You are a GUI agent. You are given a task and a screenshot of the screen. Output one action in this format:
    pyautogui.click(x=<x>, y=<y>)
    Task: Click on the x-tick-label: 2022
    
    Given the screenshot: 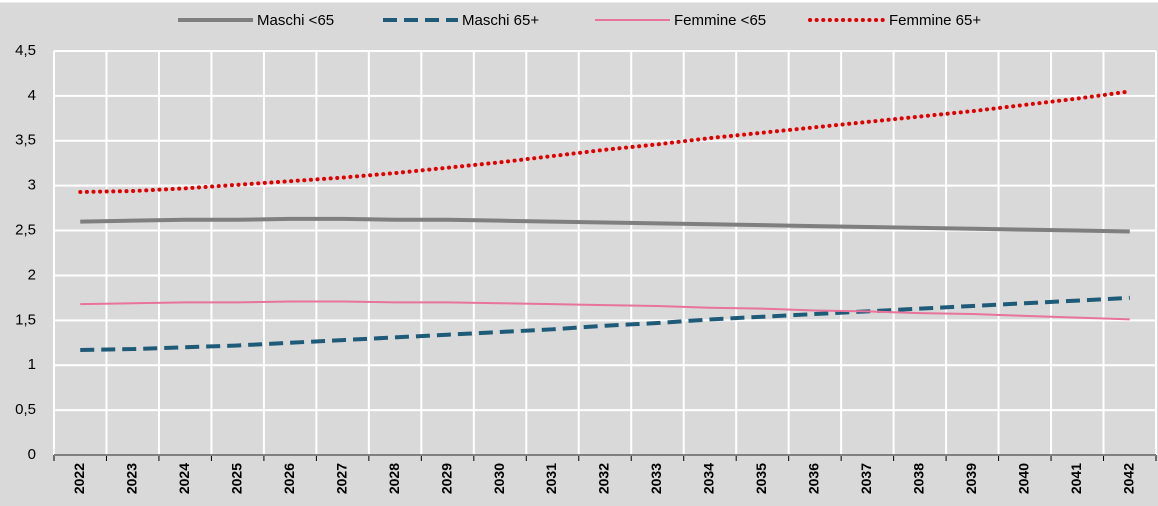 What is the action you would take?
    pyautogui.click(x=79, y=478)
    